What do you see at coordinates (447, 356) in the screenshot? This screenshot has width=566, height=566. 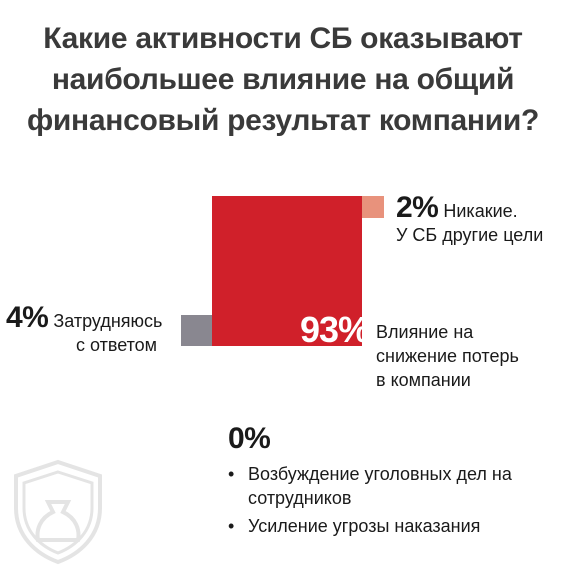 I see `label-main-line-2: снижение потерь` at bounding box center [447, 356].